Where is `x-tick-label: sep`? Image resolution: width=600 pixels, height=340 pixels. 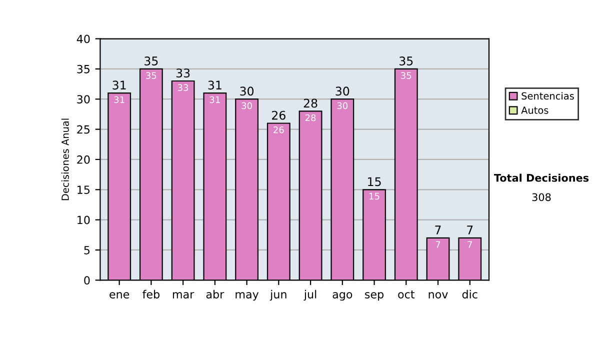
x-tick-label: sep is located at coordinates (374, 296).